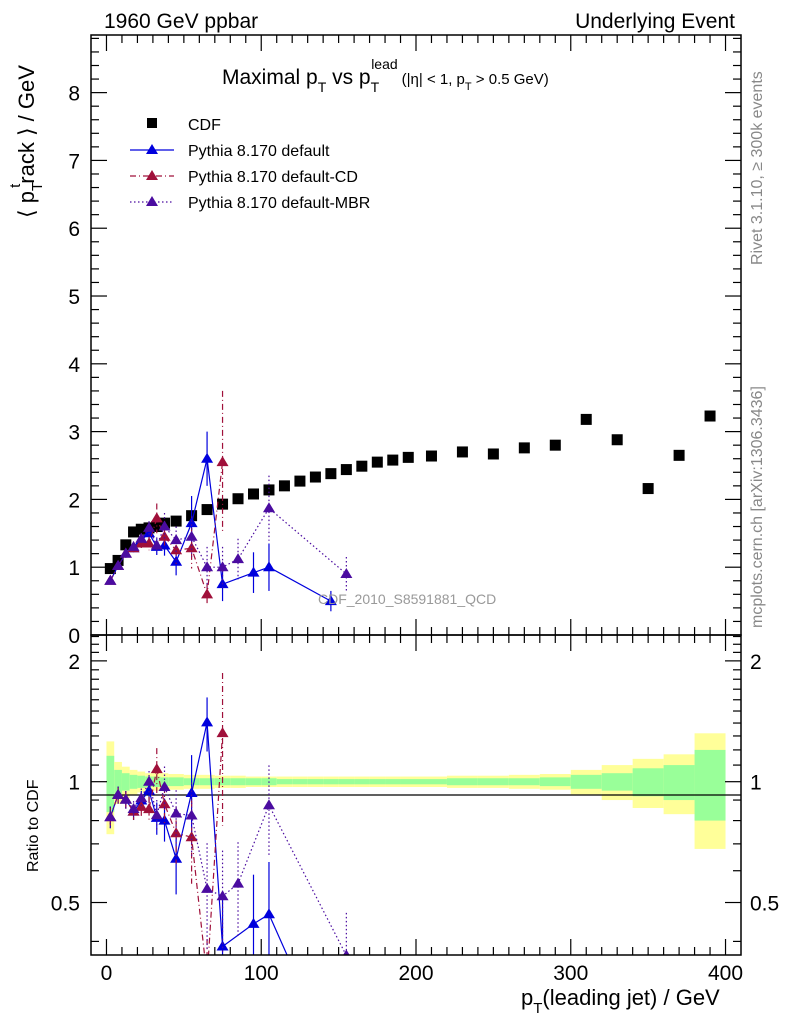 The height and width of the screenshot is (1029, 786). I want to click on x-tick-label: 400, so click(725, 973).